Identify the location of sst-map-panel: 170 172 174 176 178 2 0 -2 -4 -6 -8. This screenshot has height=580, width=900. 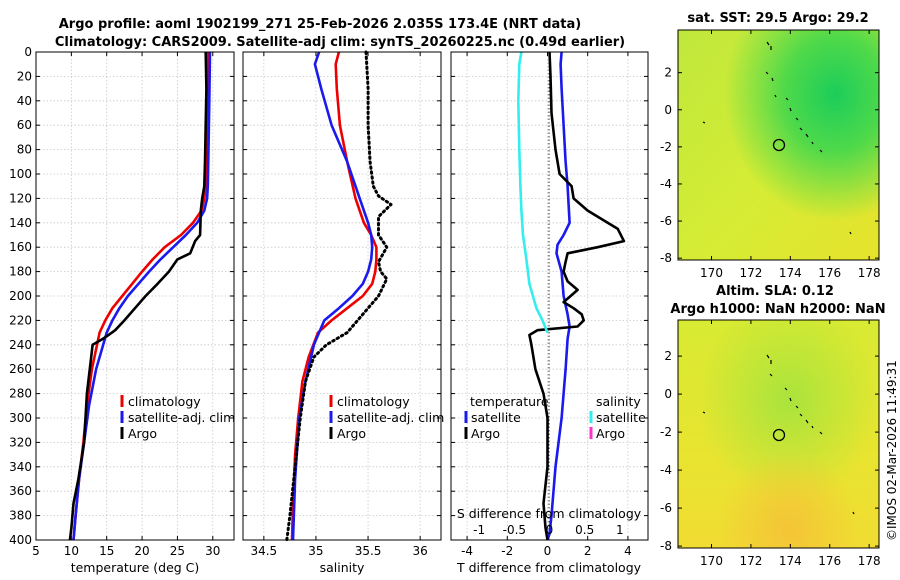
(770, 154).